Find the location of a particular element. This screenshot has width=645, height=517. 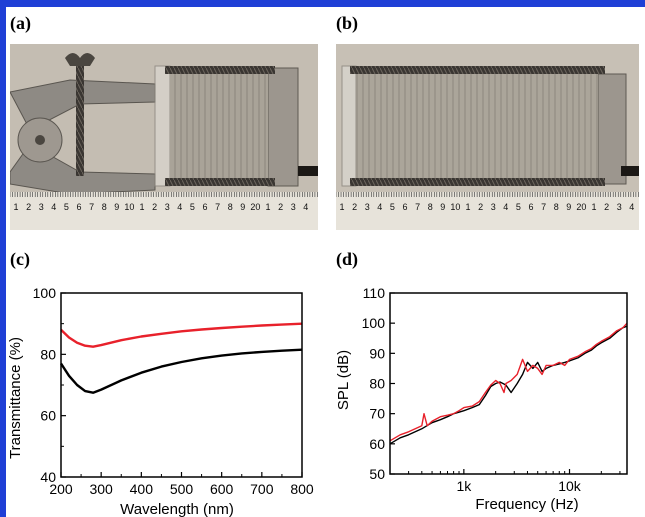

chart-c-ytick-label: 60 is located at coordinates (48, 416).